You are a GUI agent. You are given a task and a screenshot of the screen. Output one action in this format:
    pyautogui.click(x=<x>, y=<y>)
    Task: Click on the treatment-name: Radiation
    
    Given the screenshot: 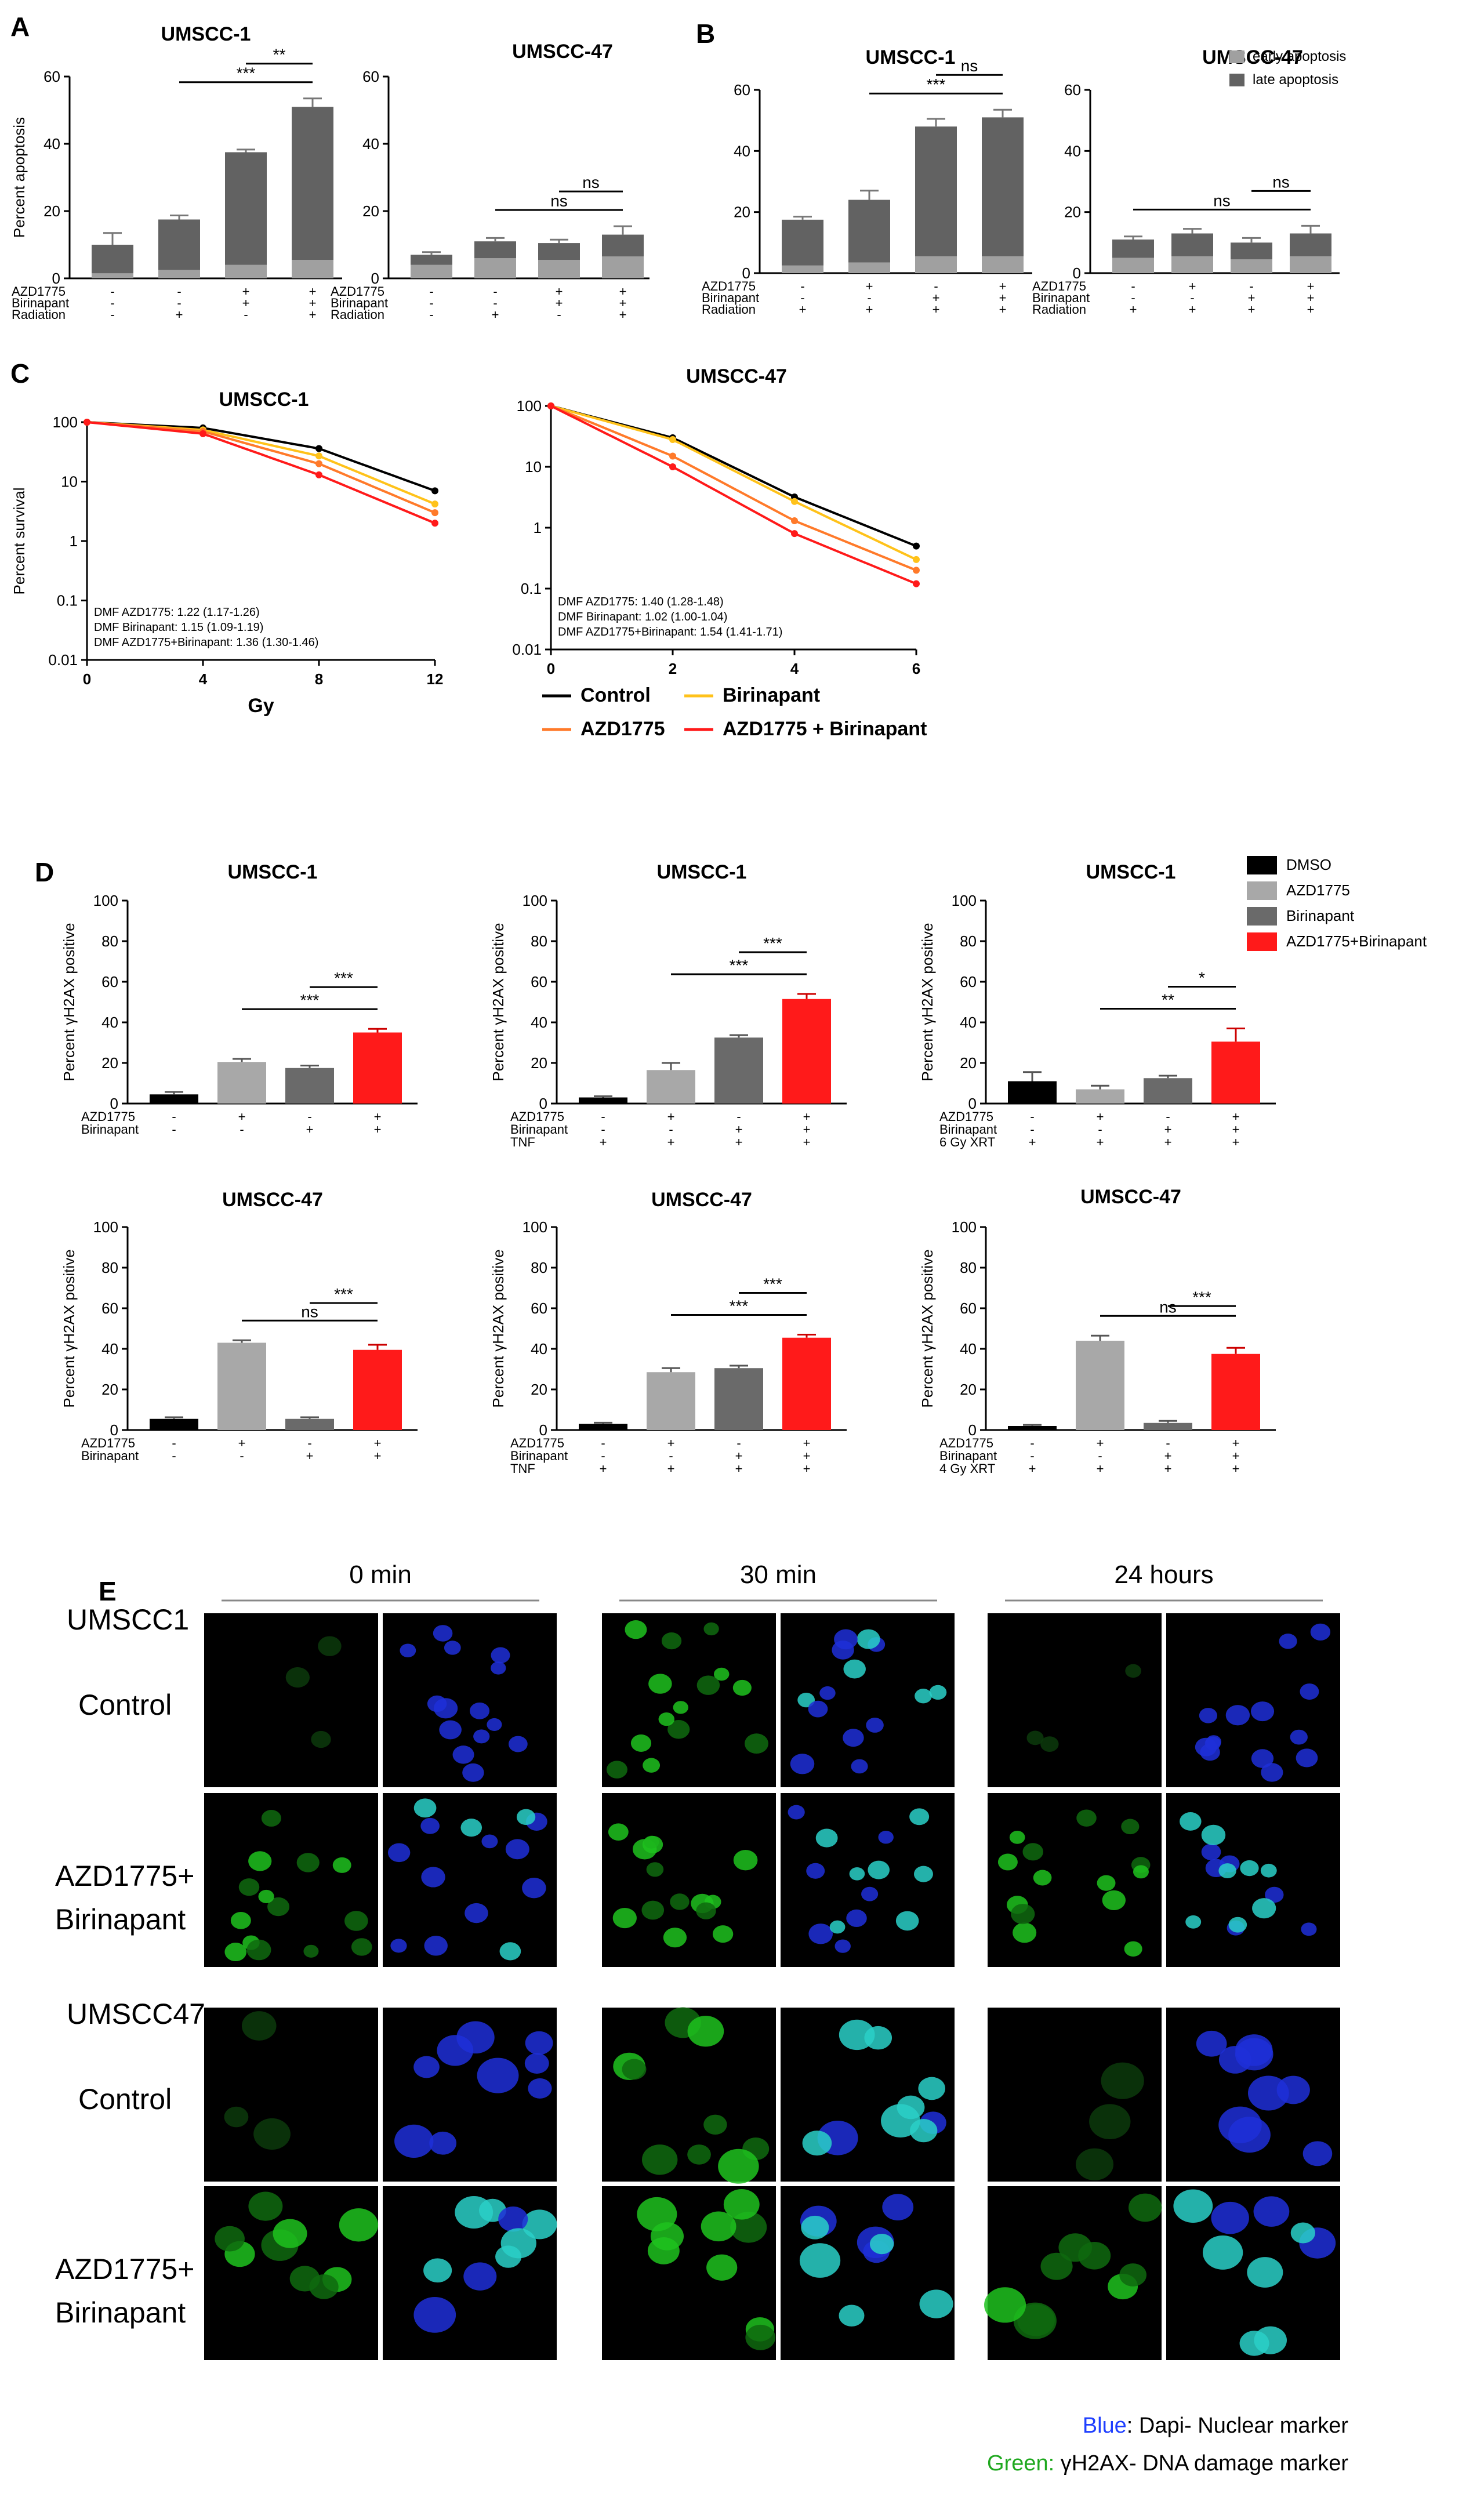 What is the action you would take?
    pyautogui.click(x=729, y=309)
    